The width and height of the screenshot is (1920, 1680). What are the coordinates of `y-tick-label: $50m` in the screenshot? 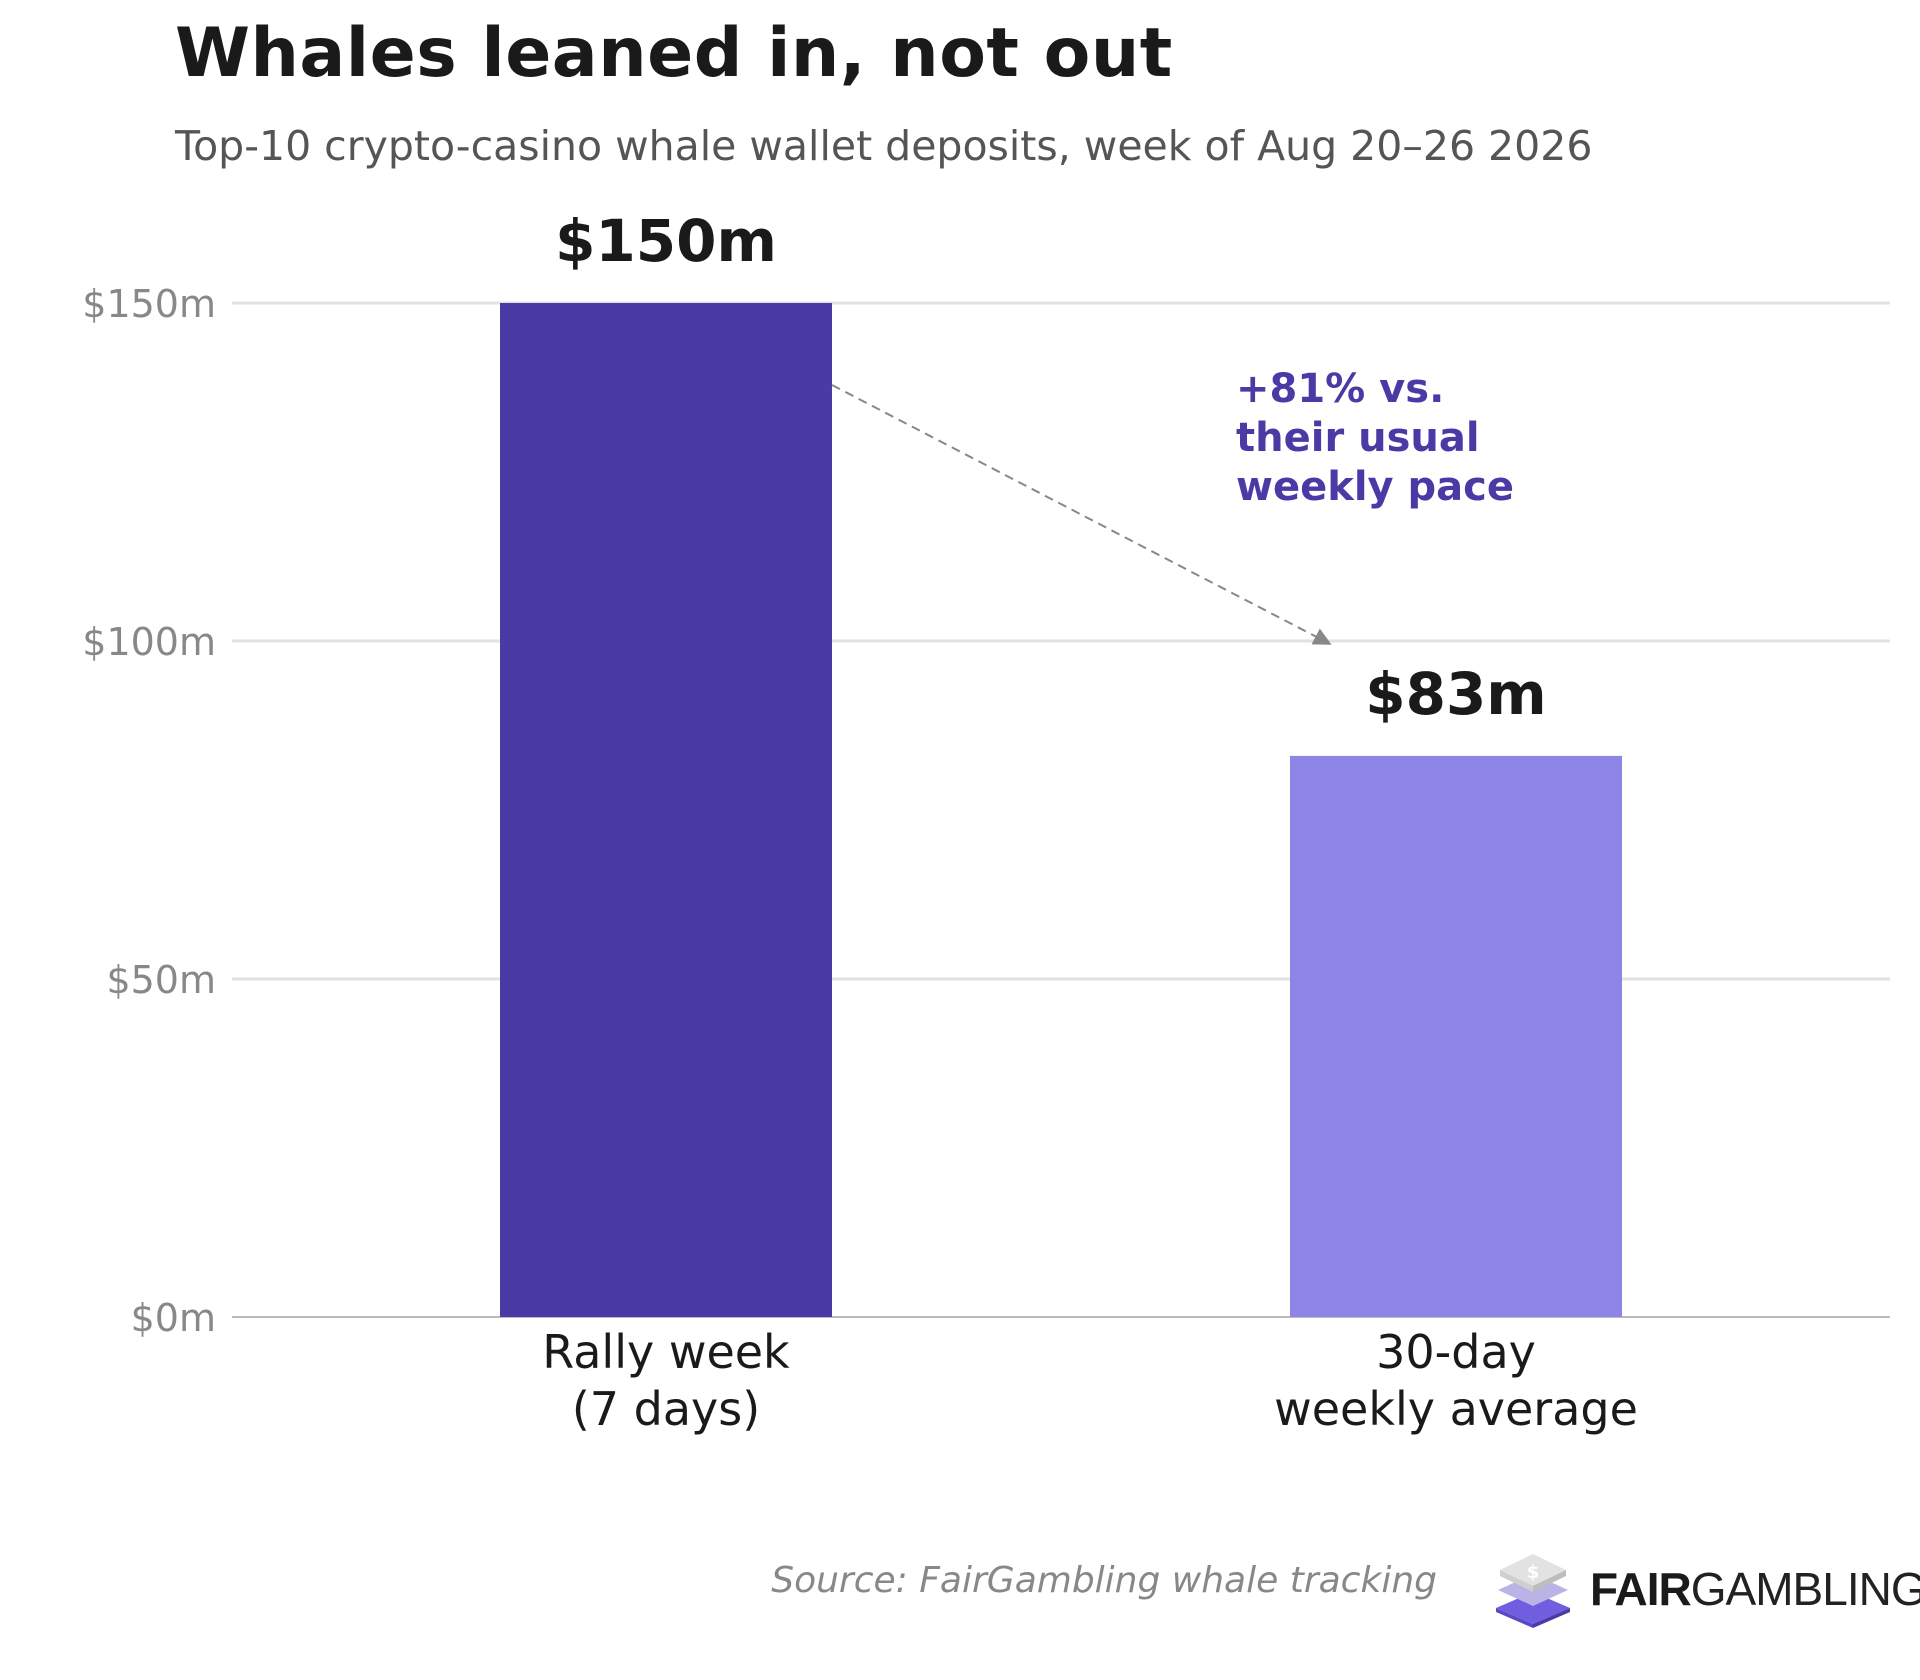 It's located at (161, 980).